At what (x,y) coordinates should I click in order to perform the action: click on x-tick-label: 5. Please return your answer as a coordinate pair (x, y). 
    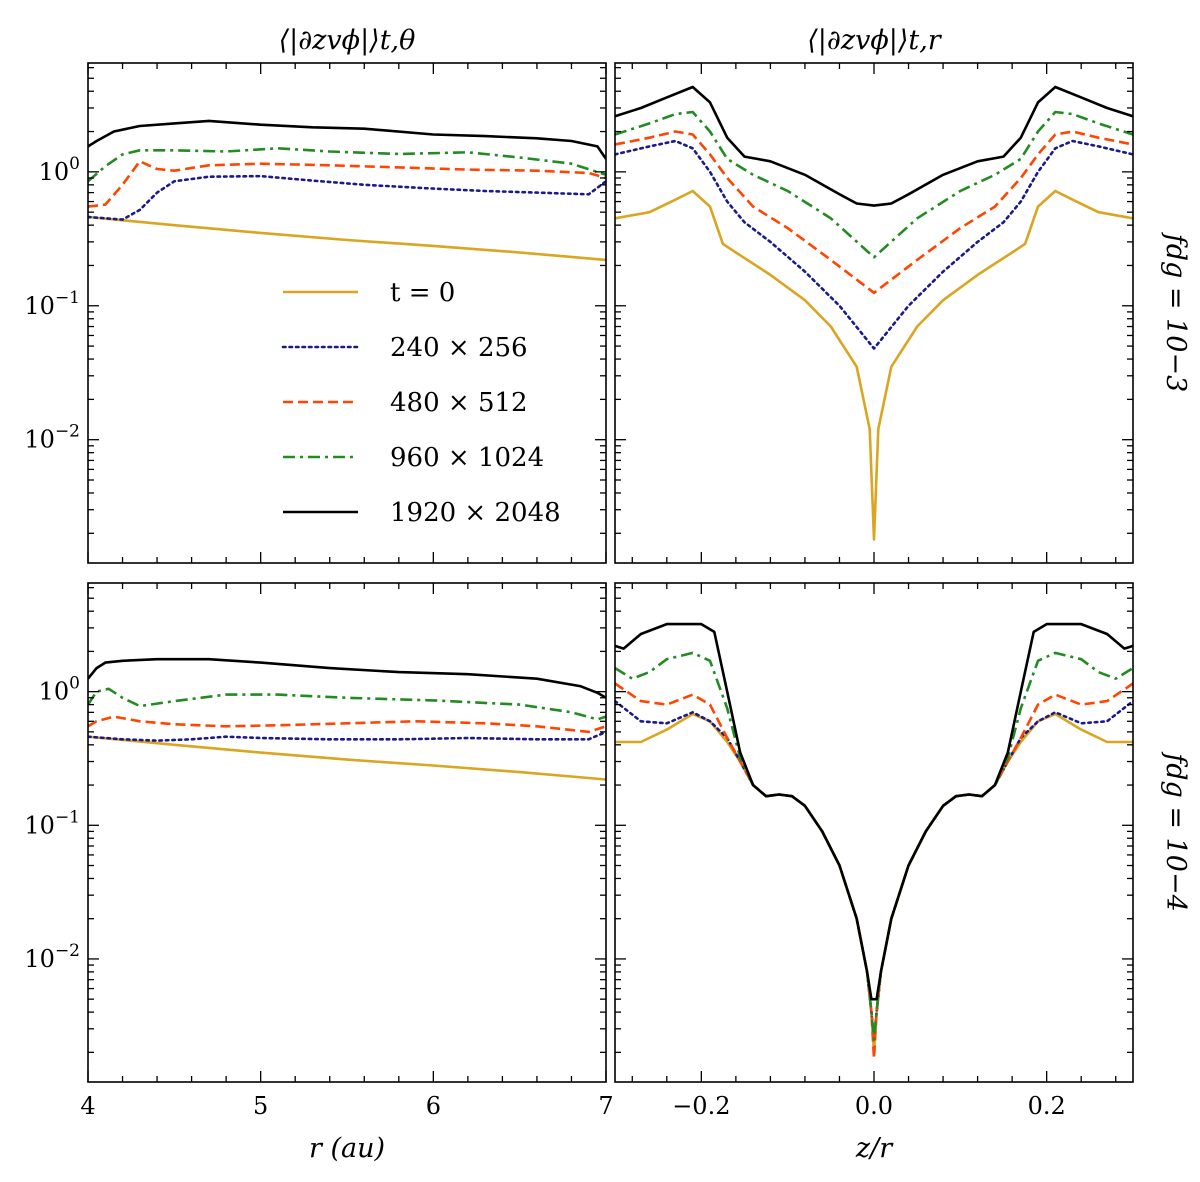
    Looking at the image, I should click on (260, 1106).